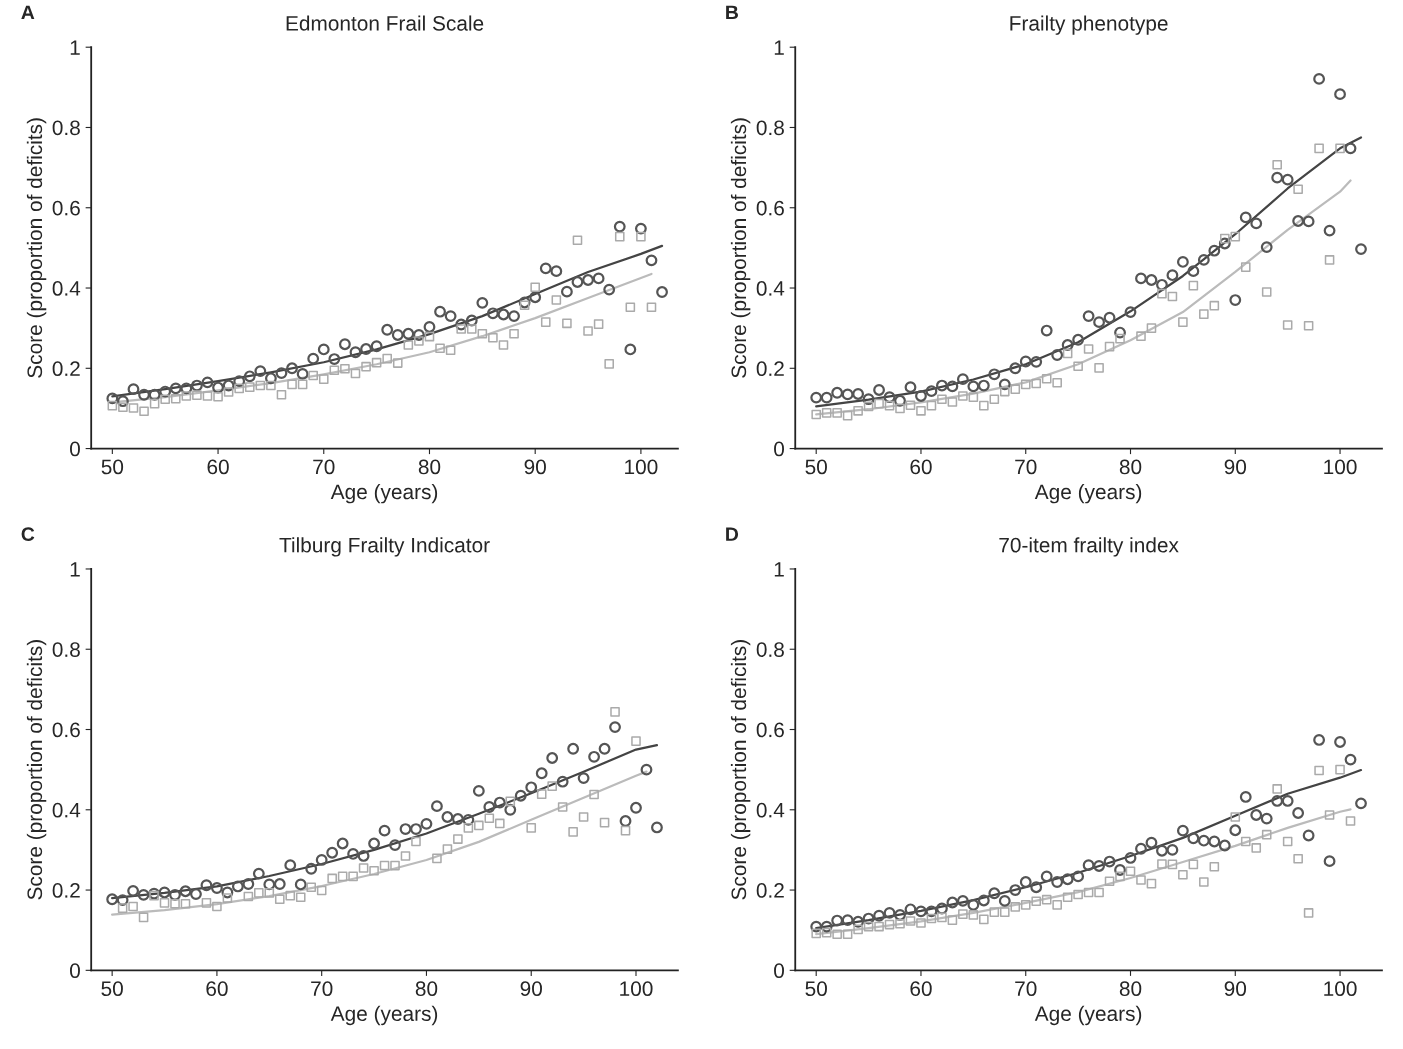 The height and width of the screenshot is (1049, 1403). Describe the element at coordinates (385, 23) in the screenshot. I see `chart-title: Edmonton Frail Scale` at that location.